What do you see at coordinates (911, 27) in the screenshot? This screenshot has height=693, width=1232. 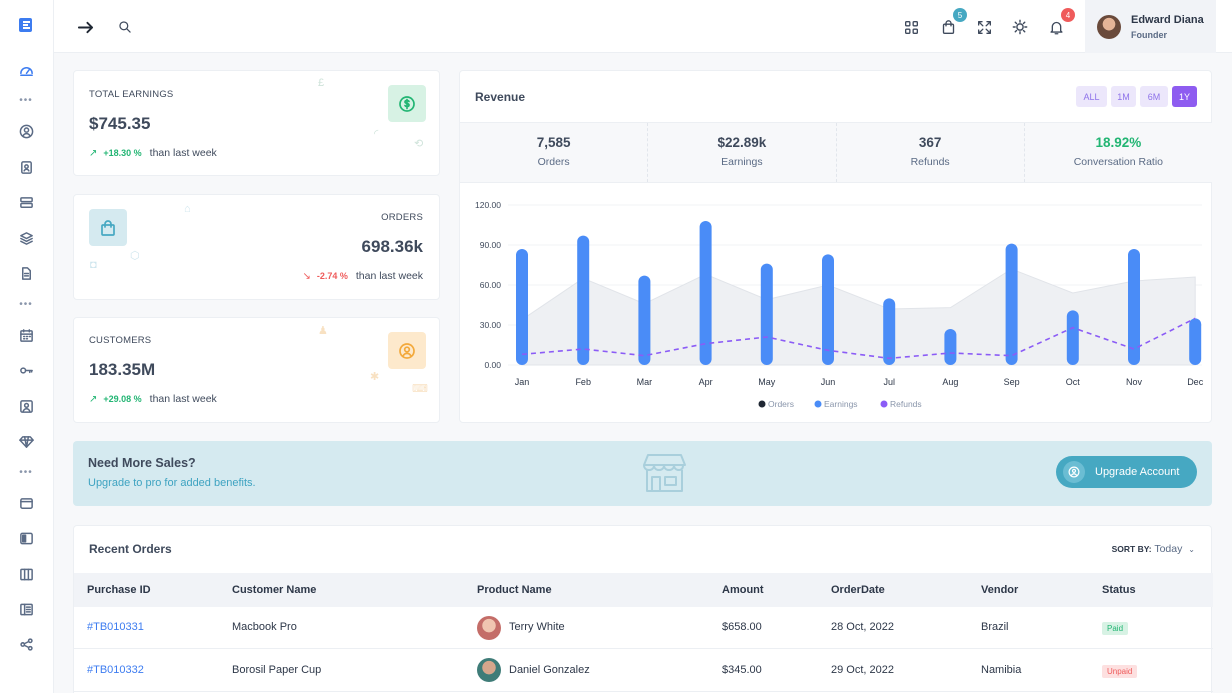 I see `apps-grid-icon` at bounding box center [911, 27].